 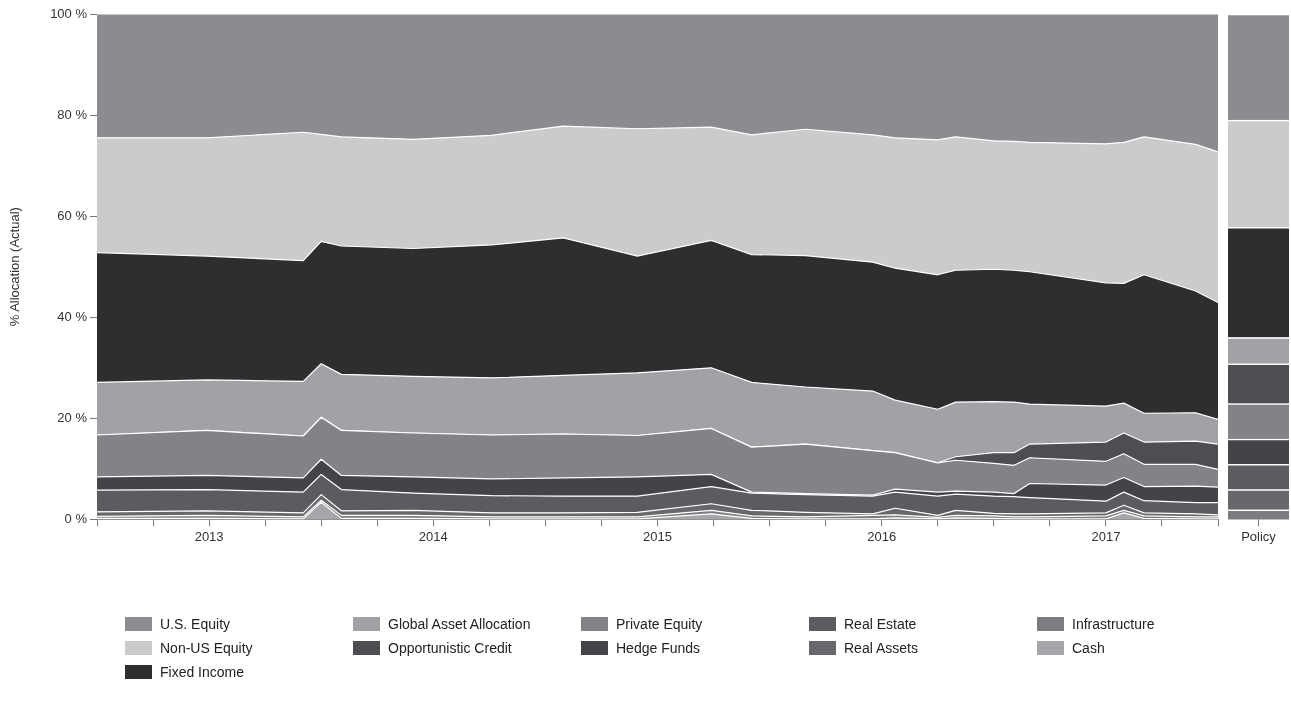 I want to click on x-tick-label: 2013, so click(x=209, y=536).